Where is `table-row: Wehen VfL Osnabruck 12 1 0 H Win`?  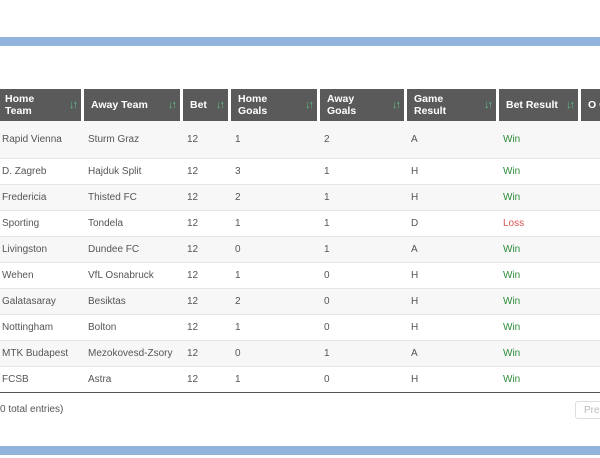 table-row: Wehen VfL Osnabruck 12 1 0 H Win is located at coordinates (300, 276).